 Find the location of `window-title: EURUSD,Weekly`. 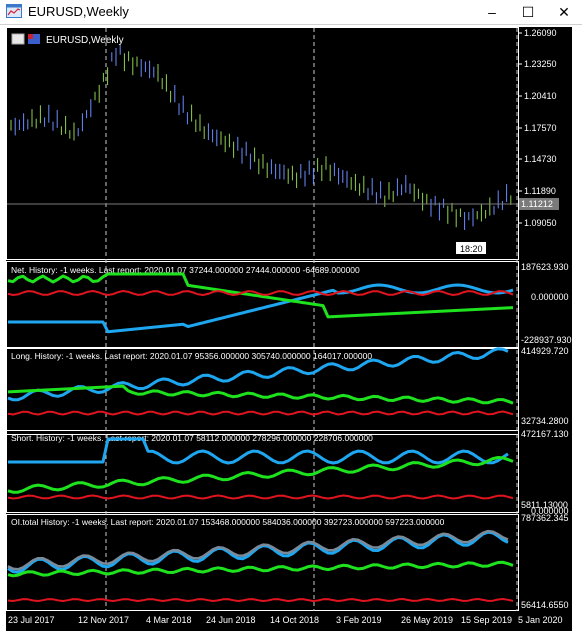

window-title: EURUSD,Weekly is located at coordinates (78, 11).